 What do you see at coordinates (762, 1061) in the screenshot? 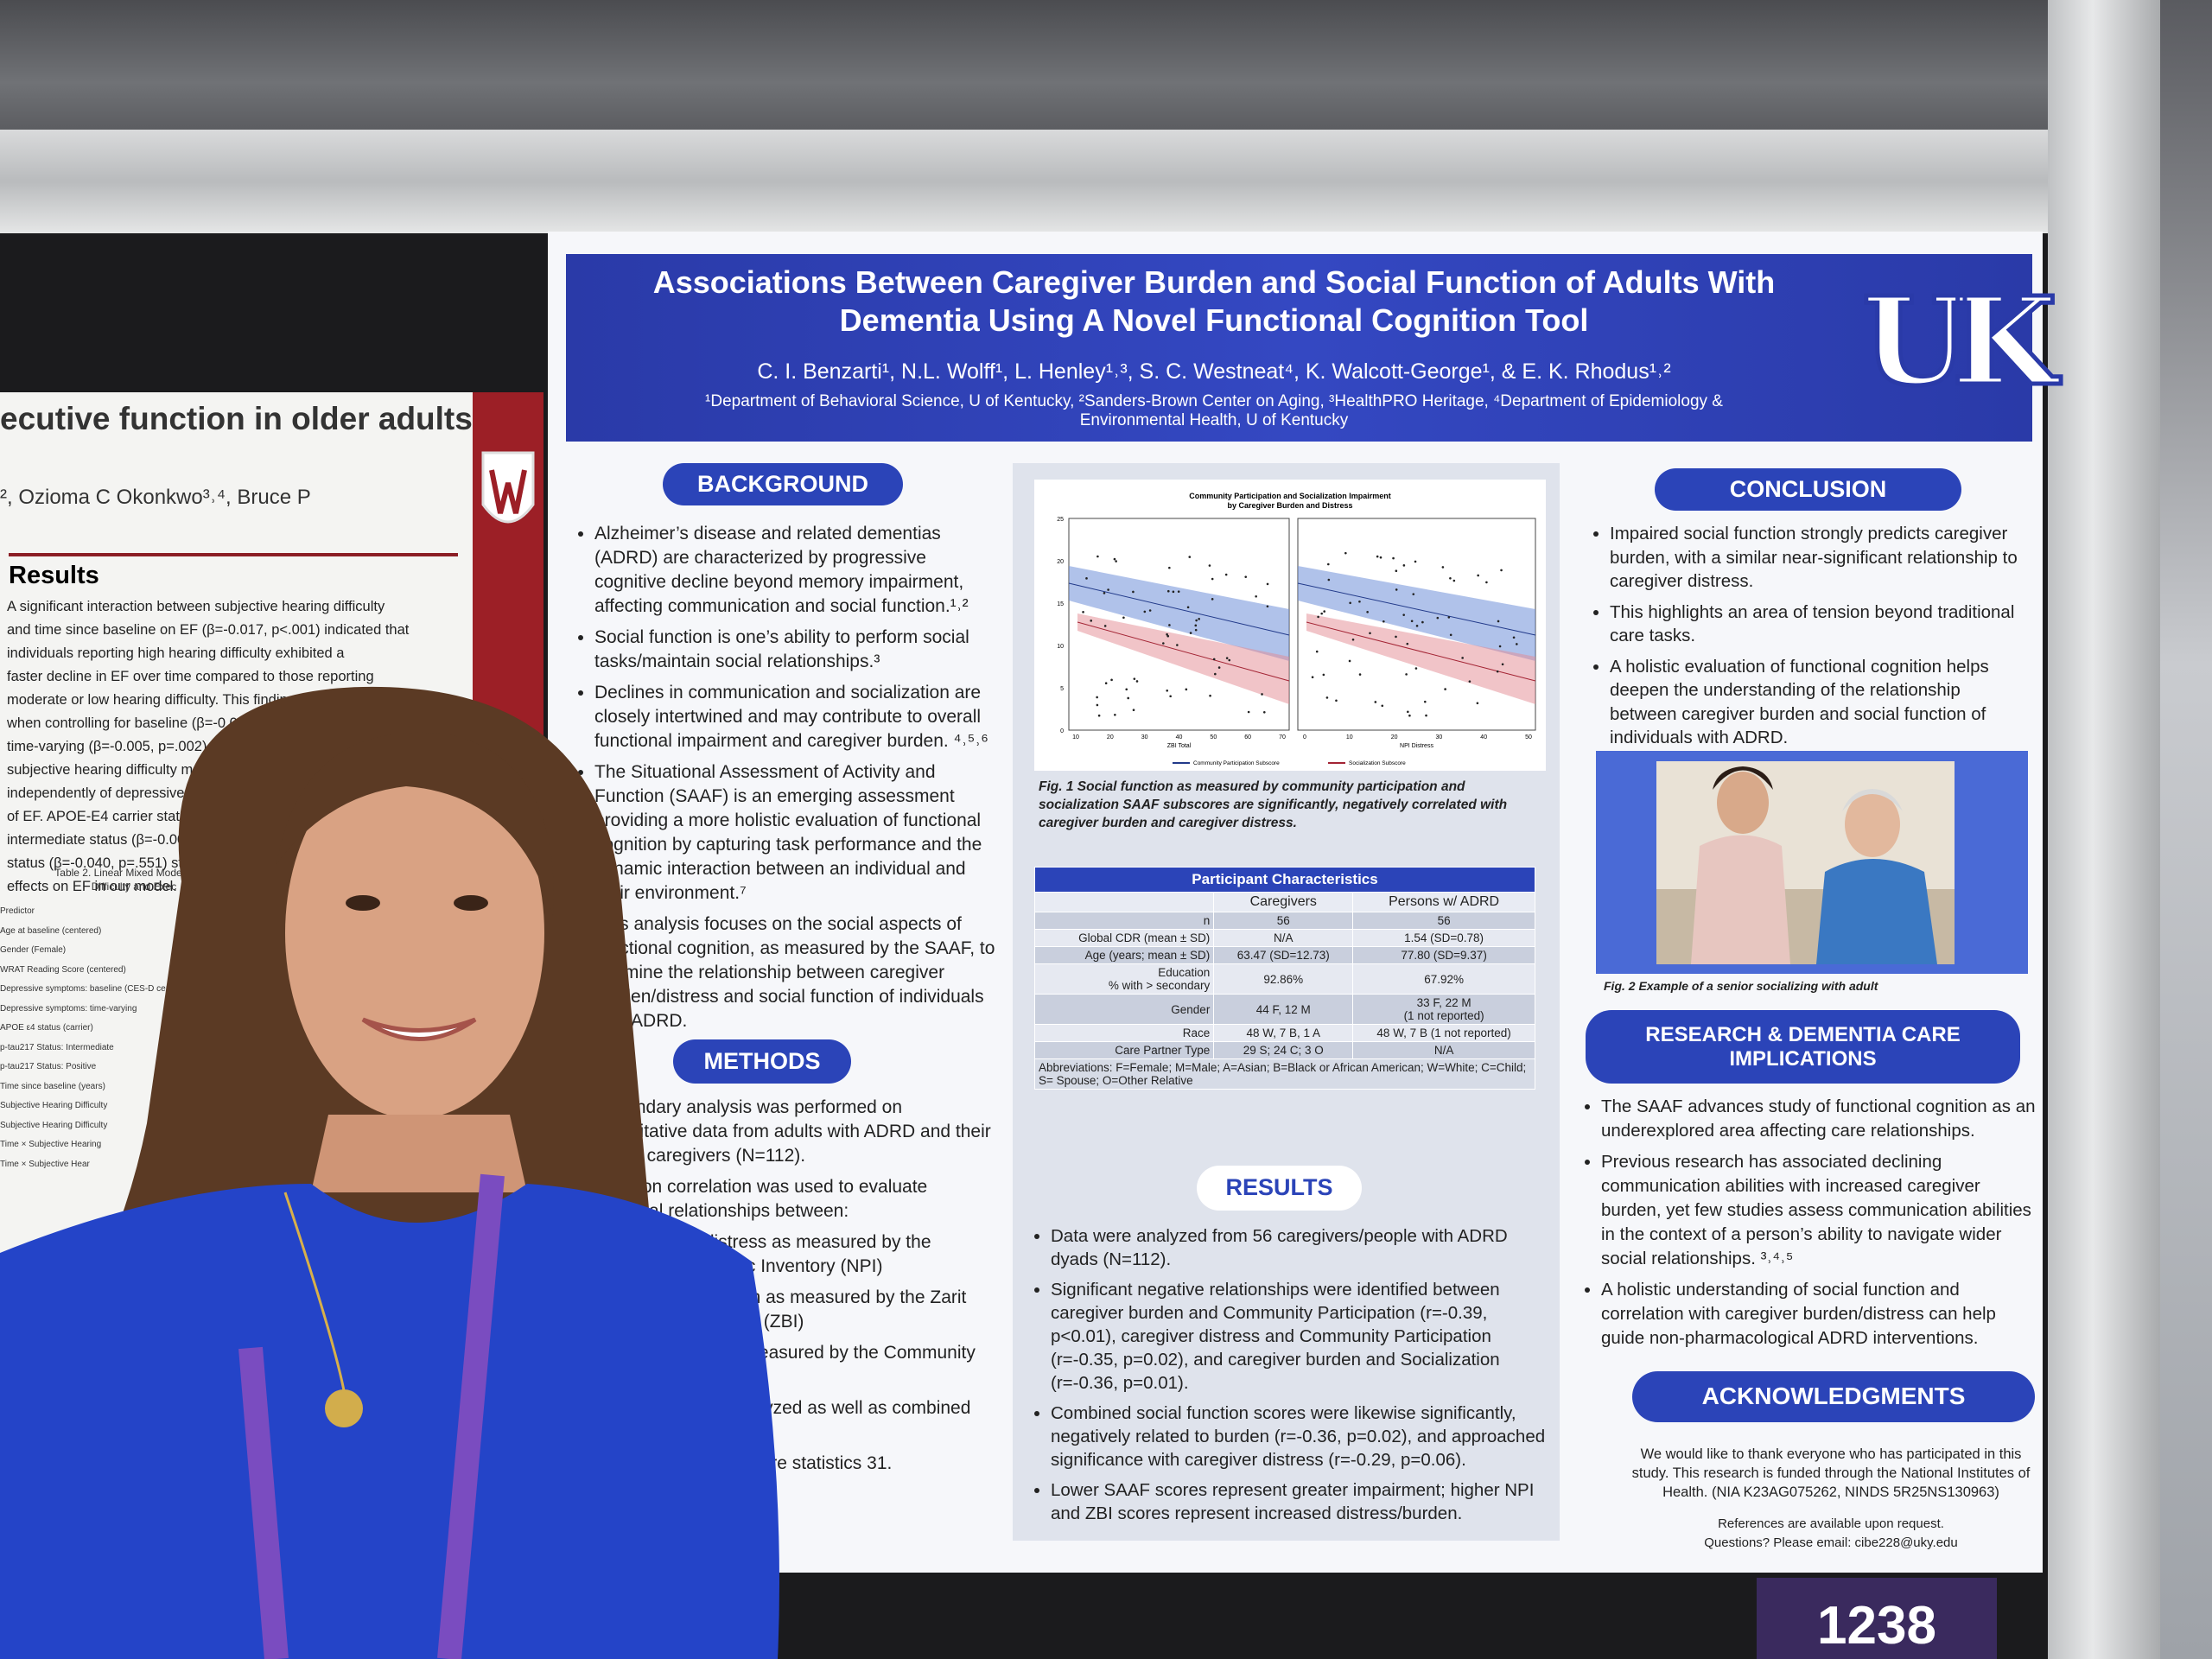
I see `section-heading: METHODS` at bounding box center [762, 1061].